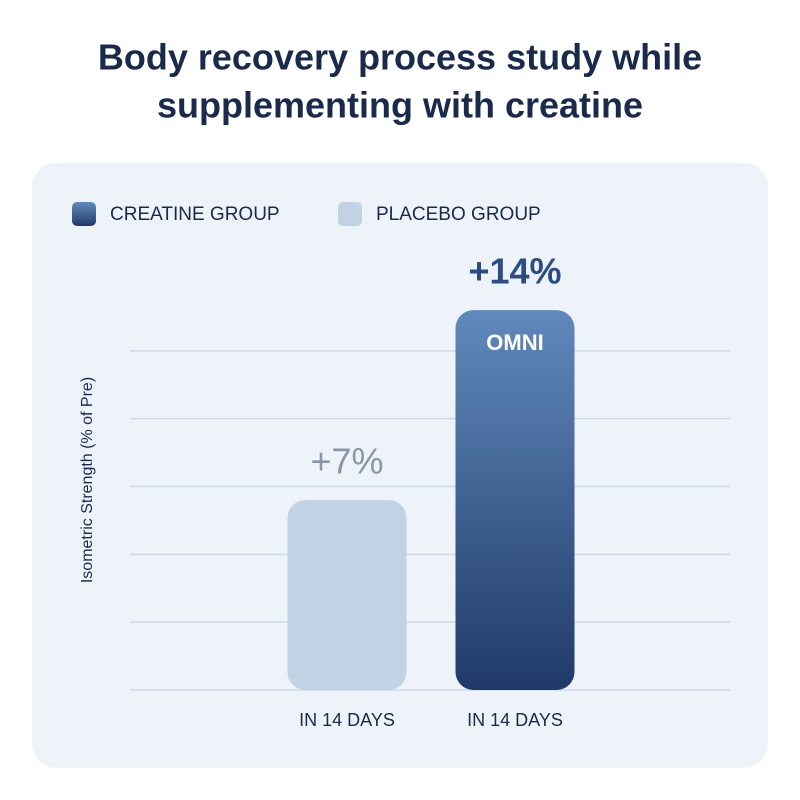 This screenshot has width=800, height=800. Describe the element at coordinates (400, 57) in the screenshot. I see `chart-title: Body recovery process study while` at that location.